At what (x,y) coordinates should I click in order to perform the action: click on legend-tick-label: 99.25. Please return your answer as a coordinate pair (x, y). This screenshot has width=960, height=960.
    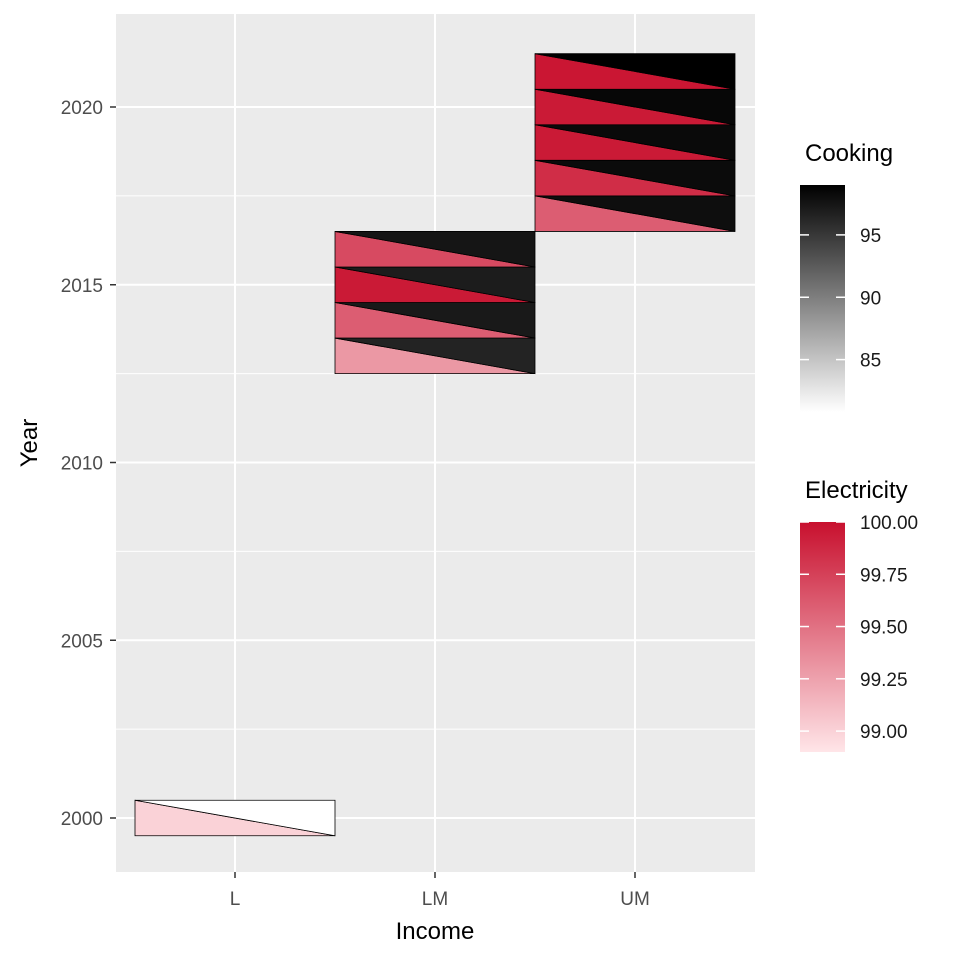
    Looking at the image, I should click on (884, 680).